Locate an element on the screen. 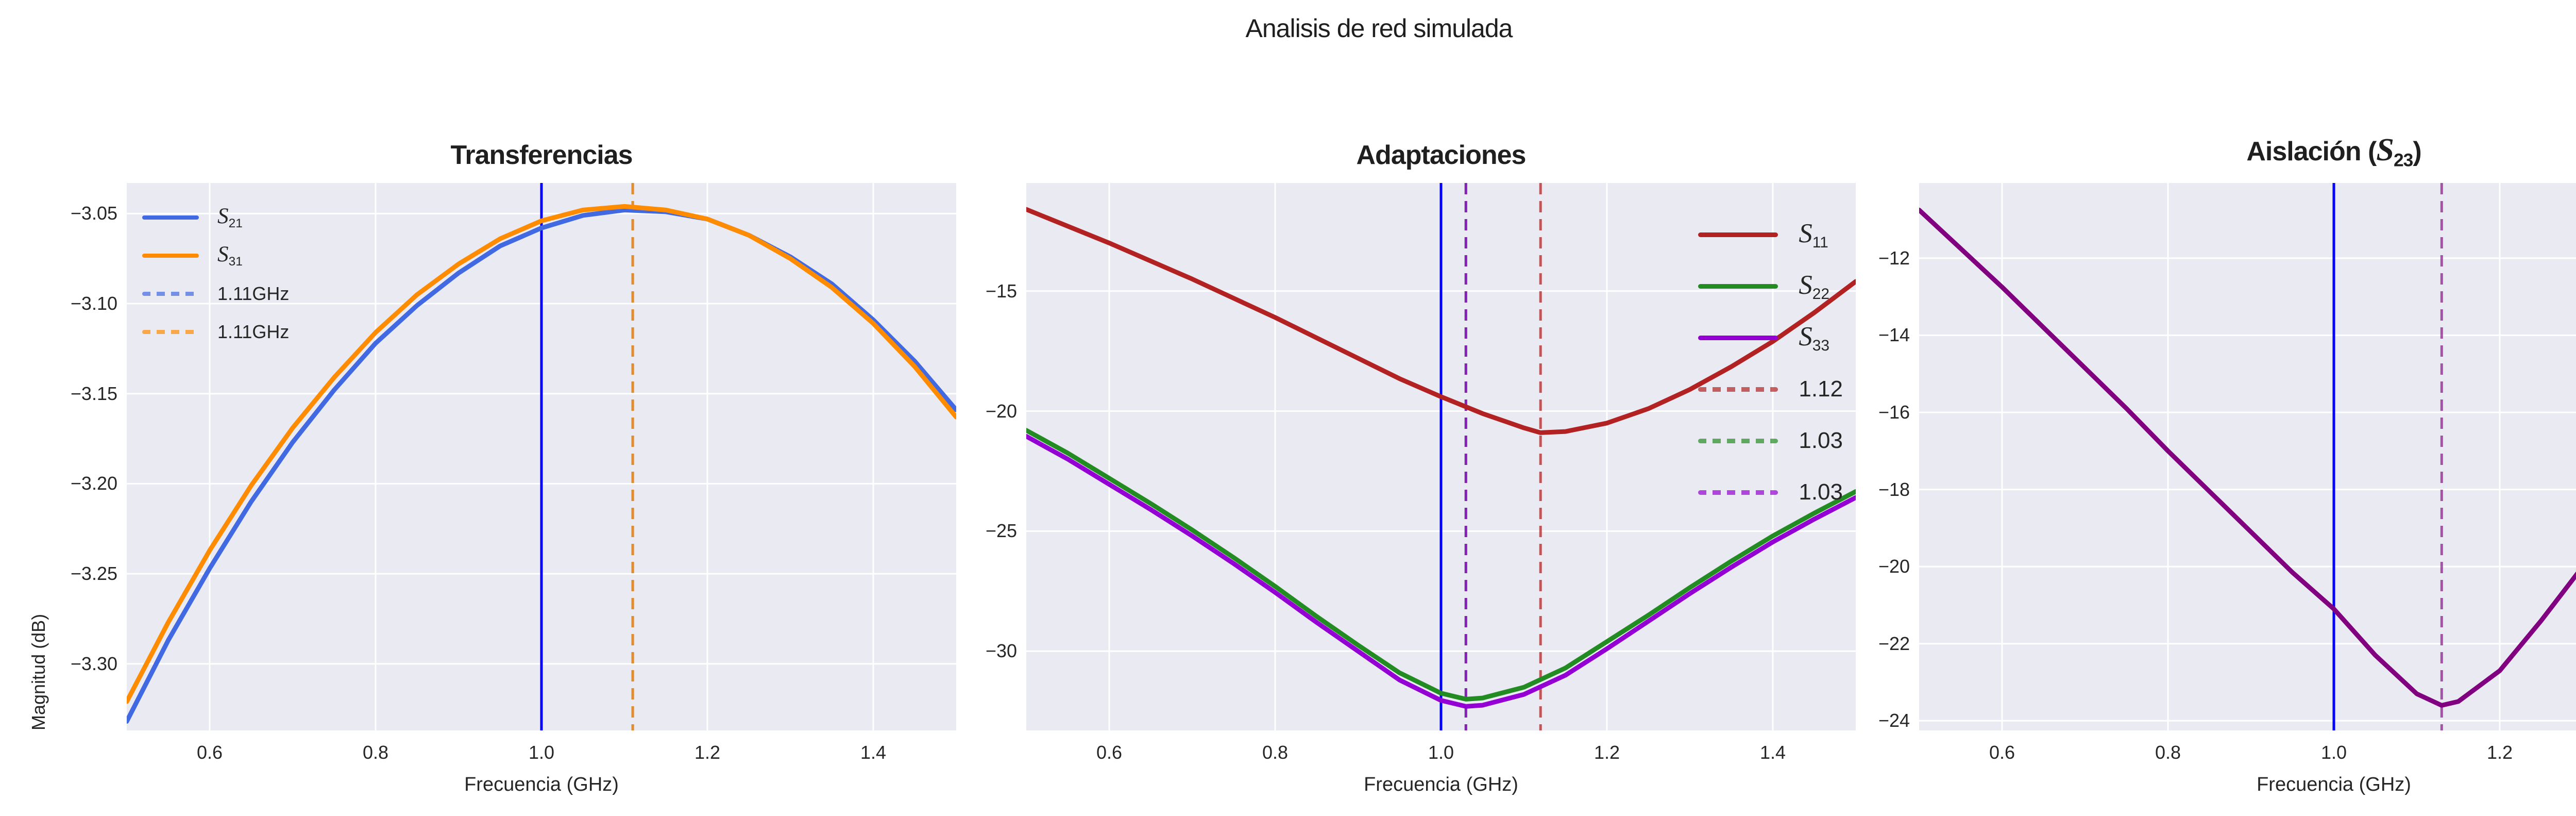 This screenshot has width=2576, height=816. legend-entry: S31 is located at coordinates (215, 256).